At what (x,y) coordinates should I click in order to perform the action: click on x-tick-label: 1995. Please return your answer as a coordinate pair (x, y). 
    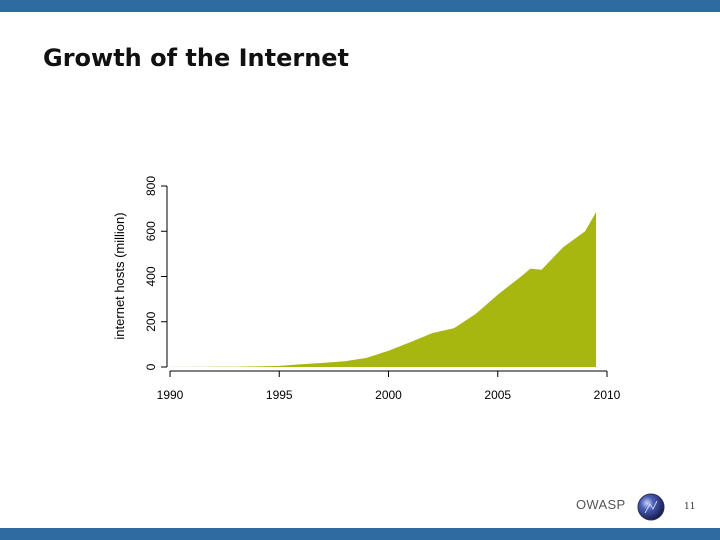
    Looking at the image, I should click on (279, 395).